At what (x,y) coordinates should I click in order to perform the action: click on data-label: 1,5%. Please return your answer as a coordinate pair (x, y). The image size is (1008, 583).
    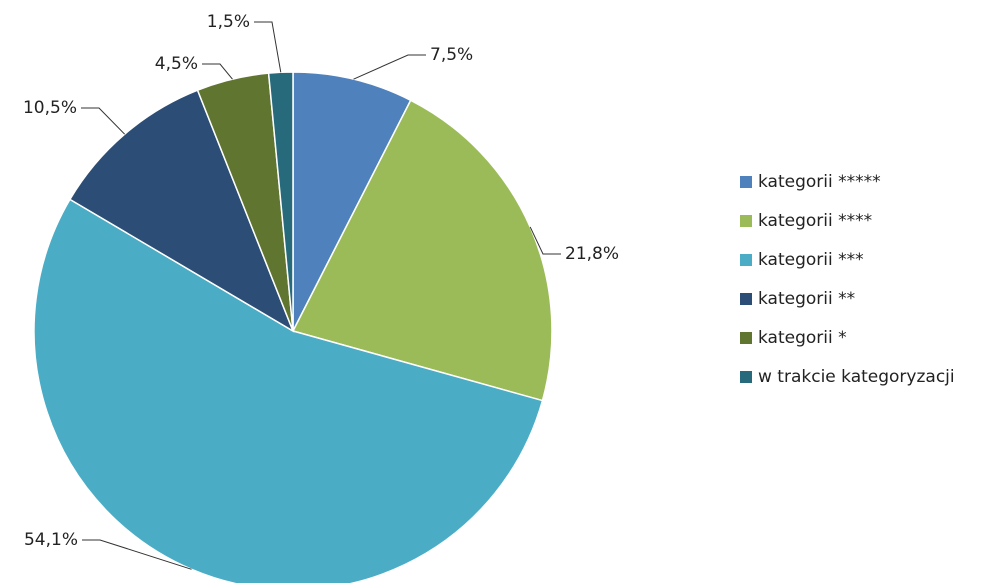
    Looking at the image, I should click on (228, 22).